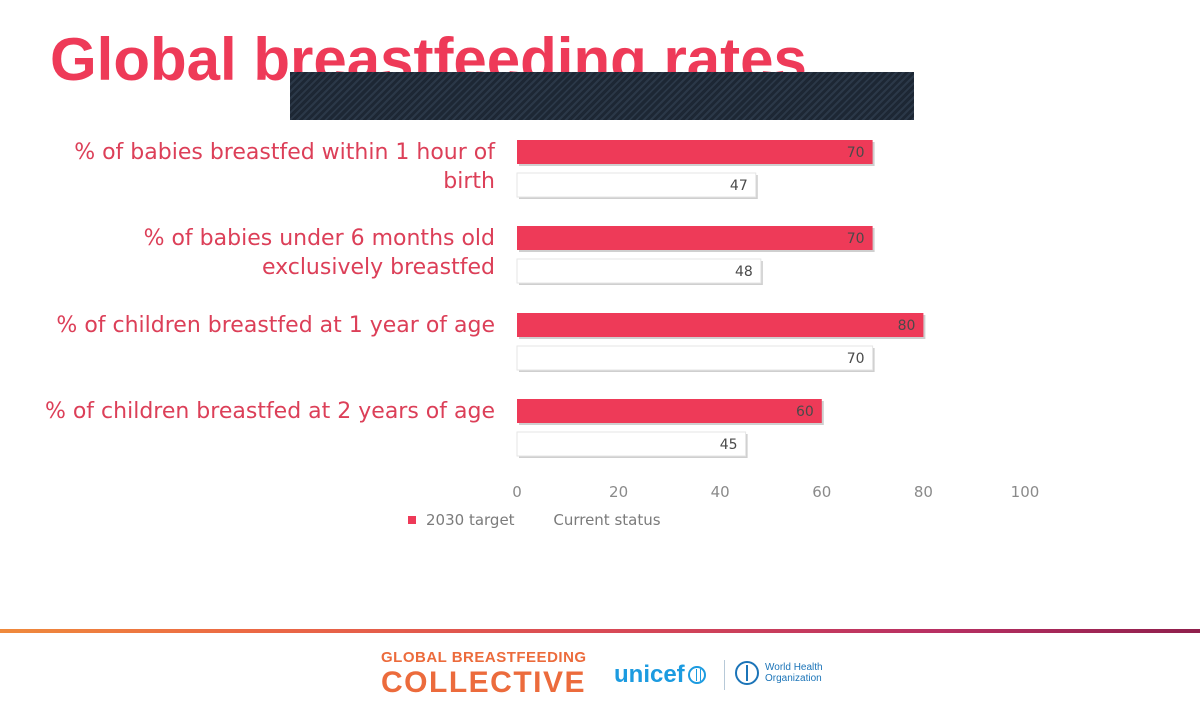 This screenshot has width=1200, height=701. What do you see at coordinates (793, 678) in the screenshot?
I see `who-logo-line2: Organization` at bounding box center [793, 678].